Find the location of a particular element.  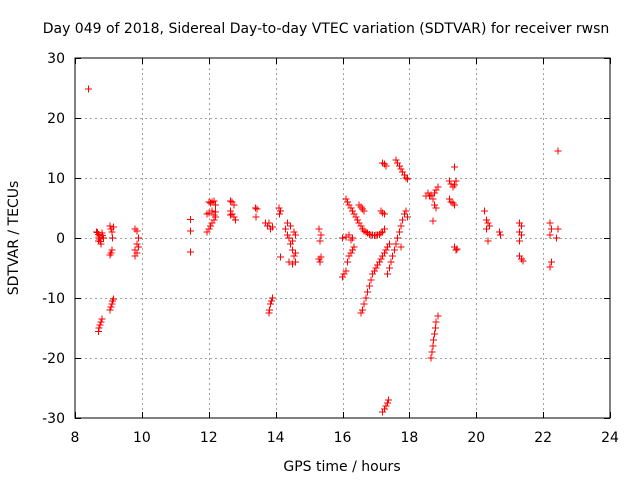

y-axis-label: SDTVAR / TECUs is located at coordinates (14, 238).